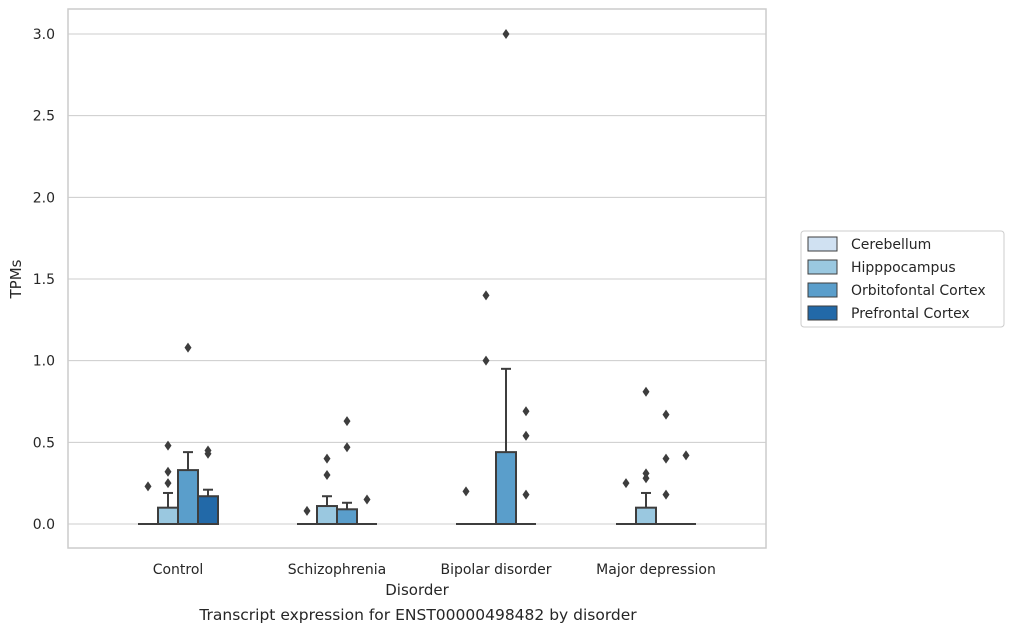 This screenshot has height=634, width=1014. What do you see at coordinates (417, 590) in the screenshot?
I see `x-axis-label: Disorder` at bounding box center [417, 590].